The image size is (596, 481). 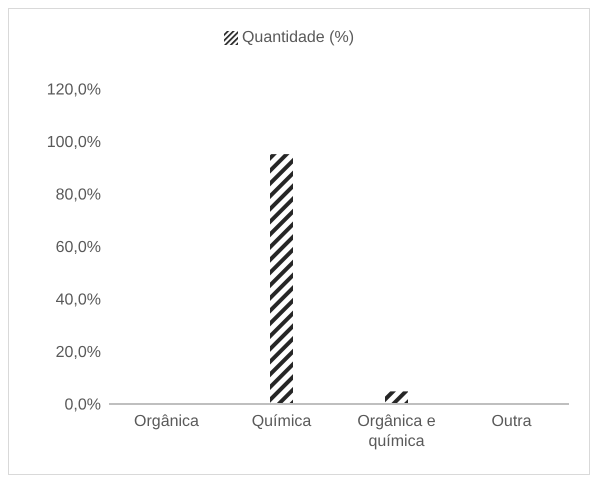 I want to click on x-tick-label: Outra, so click(x=511, y=421).